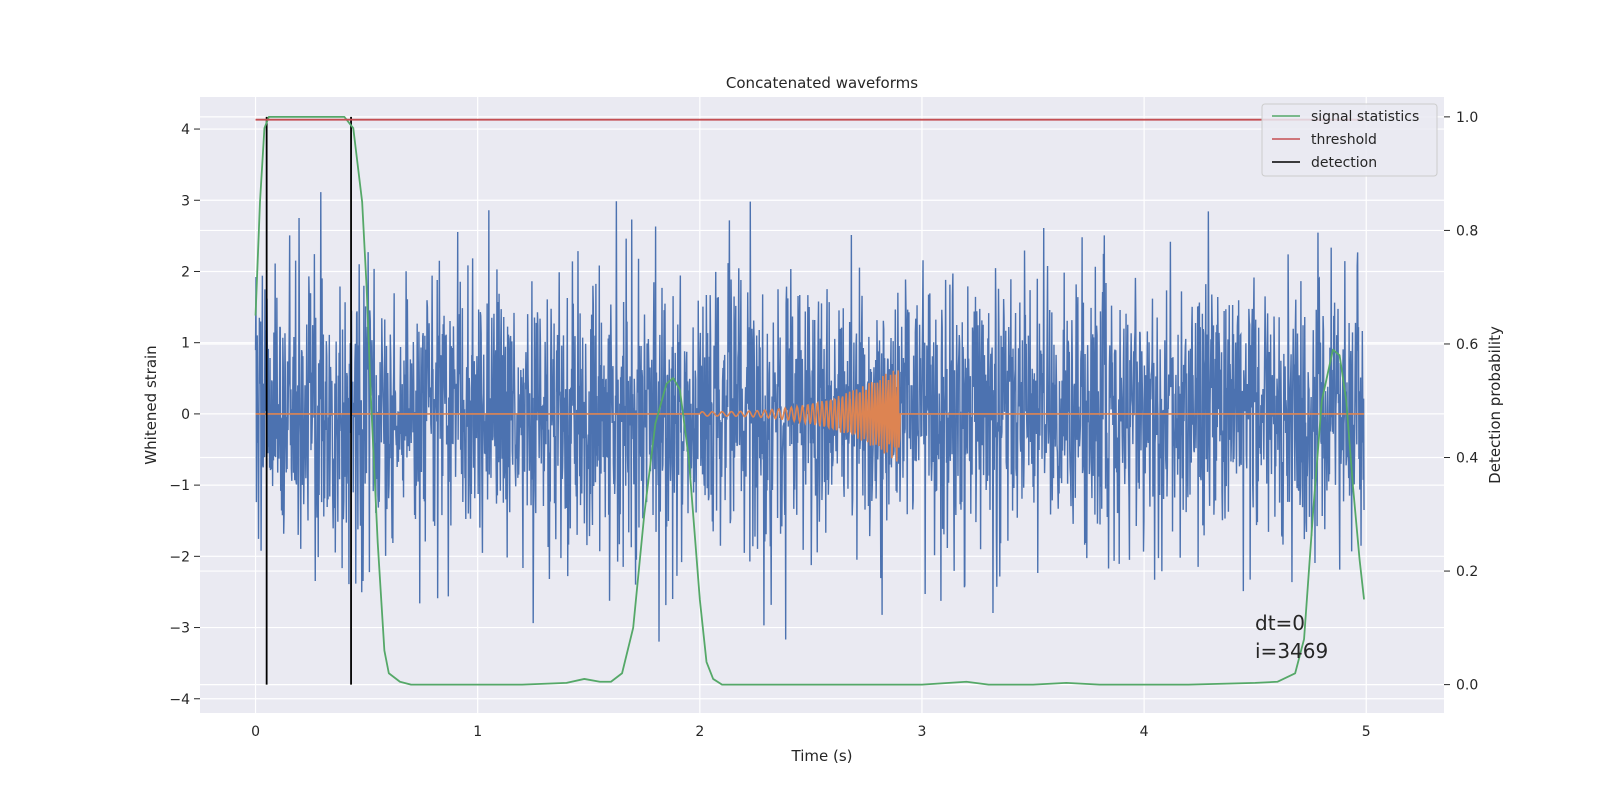 The height and width of the screenshot is (800, 1600). What do you see at coordinates (185, 201) in the screenshot?
I see `y-tick-label: 3` at bounding box center [185, 201].